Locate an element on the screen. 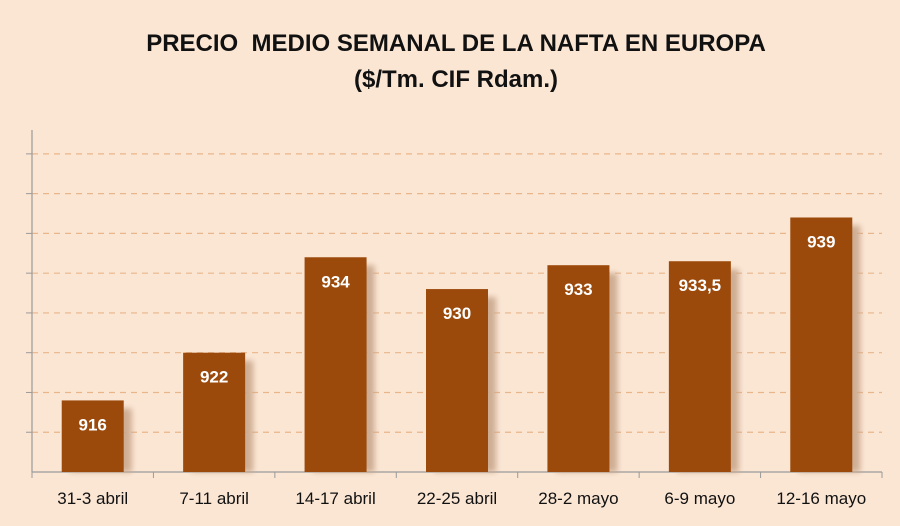  data-label: 930 is located at coordinates (457, 313).